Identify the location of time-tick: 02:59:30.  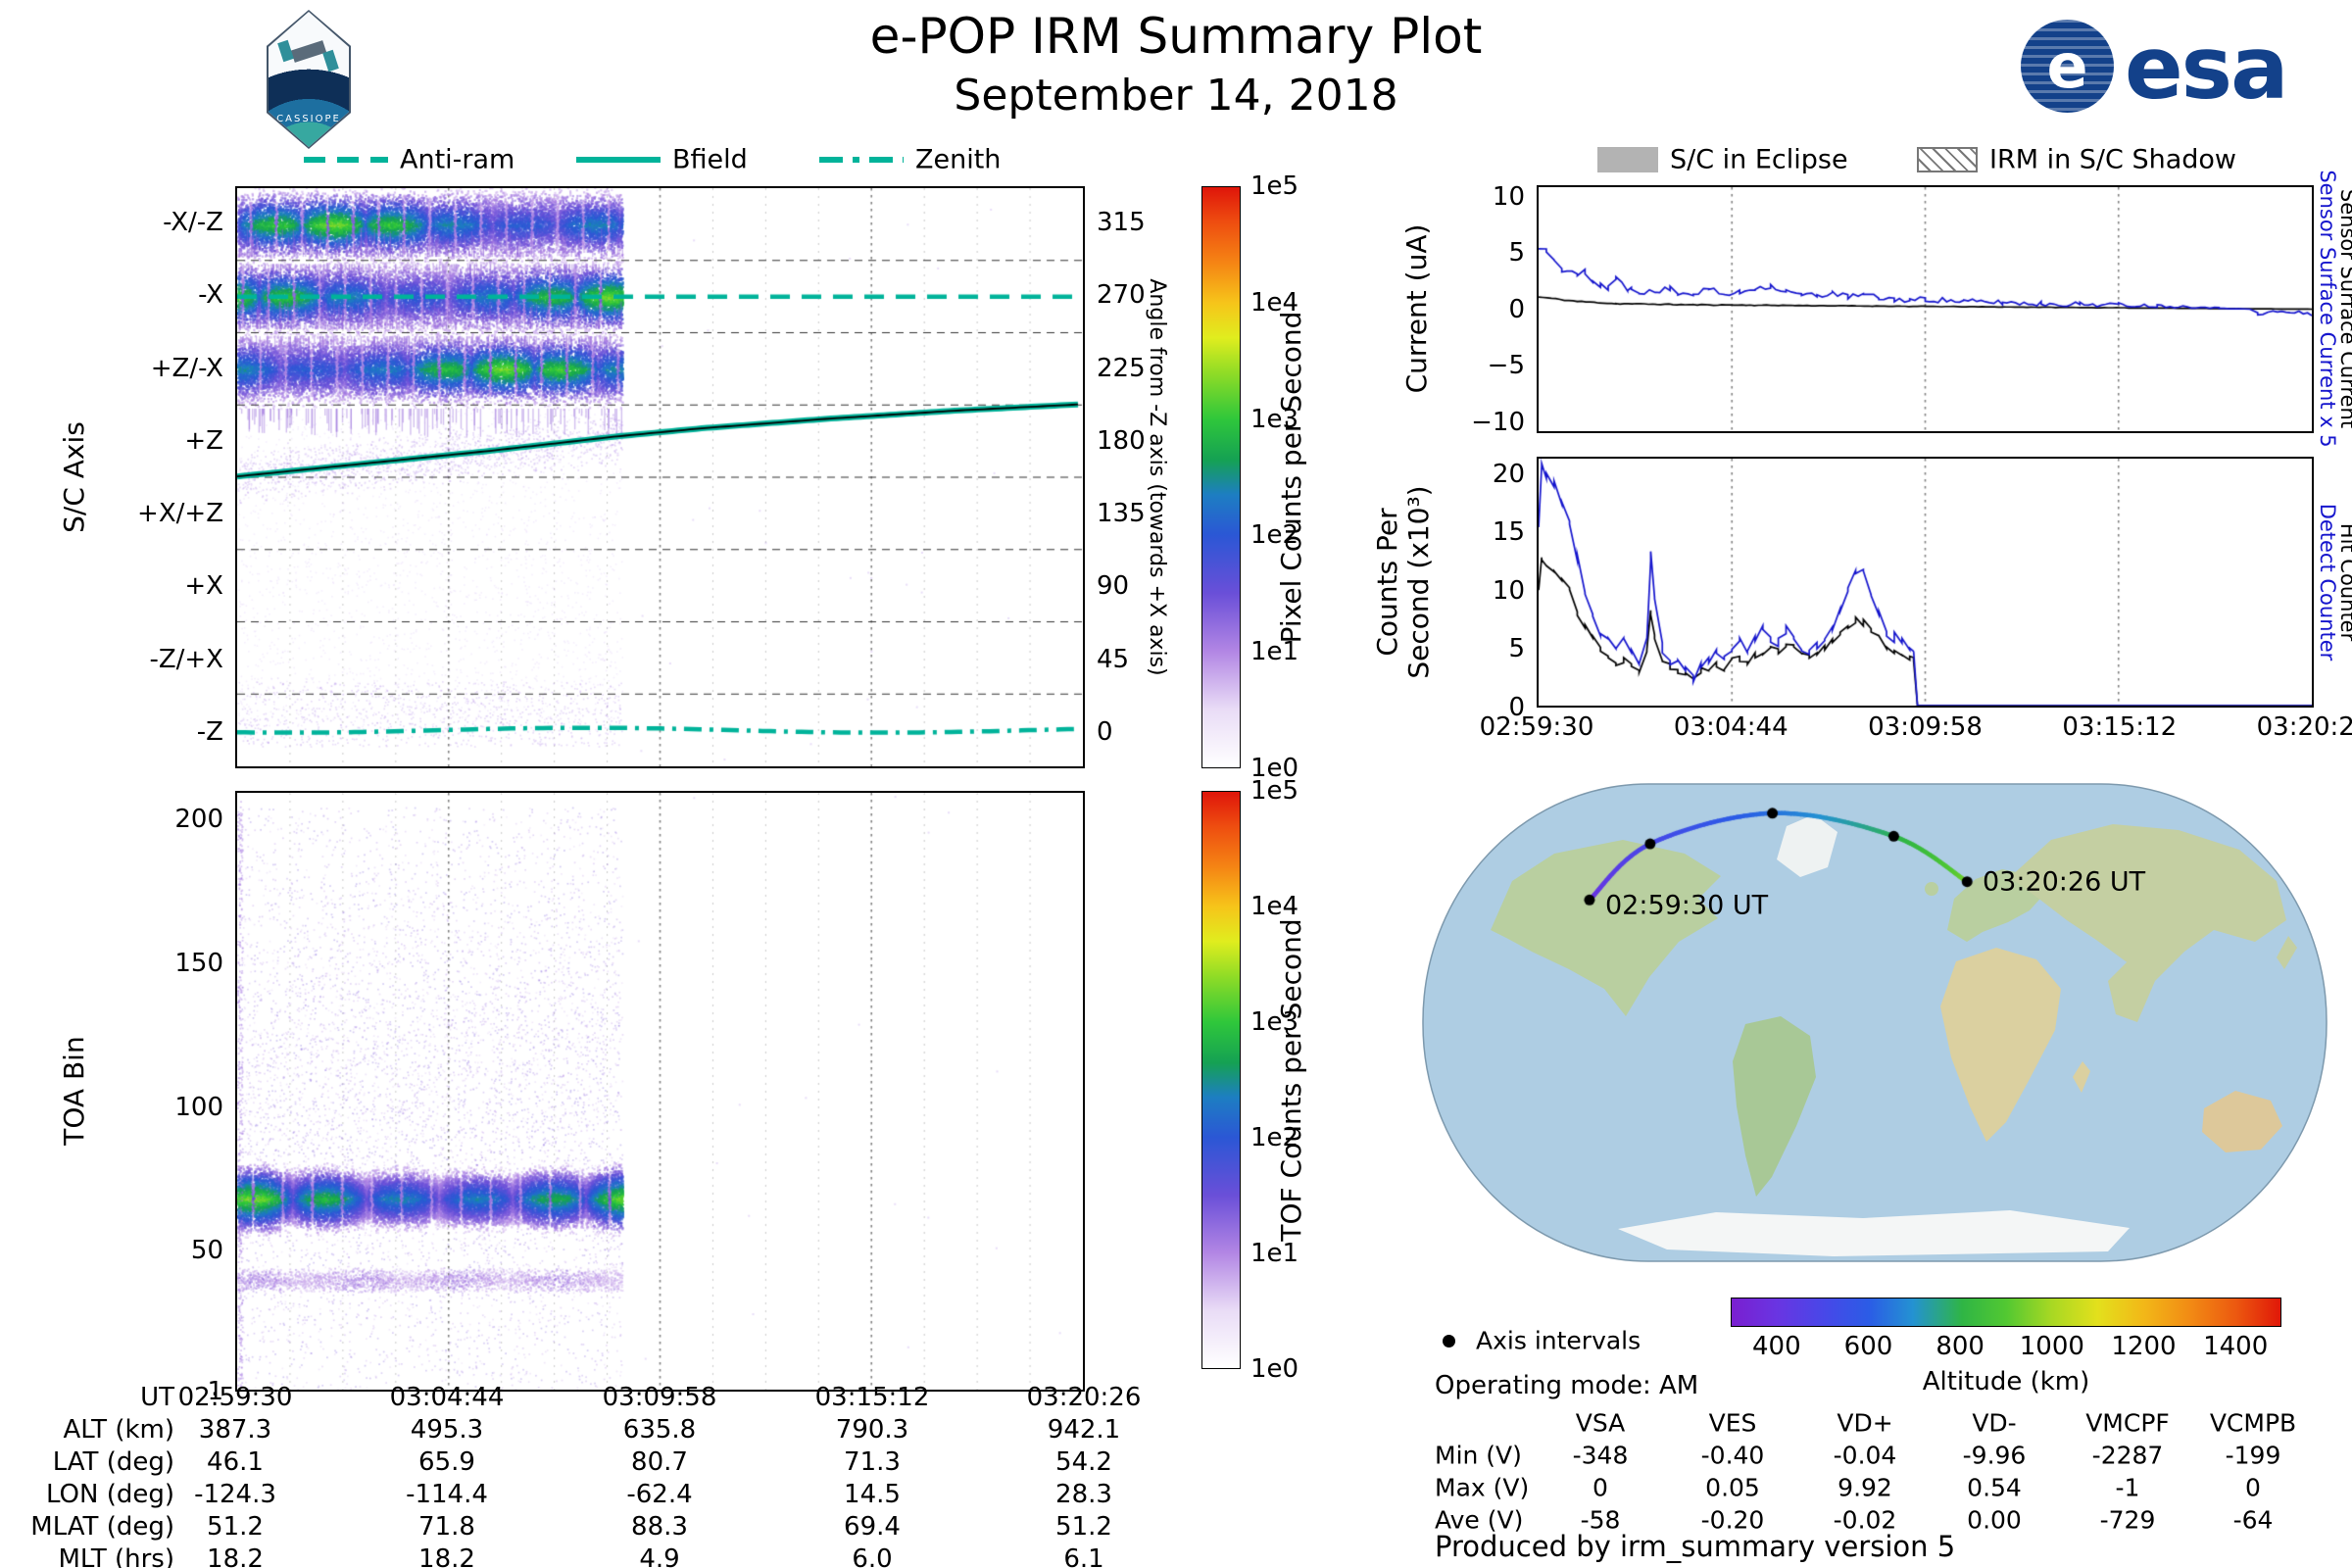
(1536, 727).